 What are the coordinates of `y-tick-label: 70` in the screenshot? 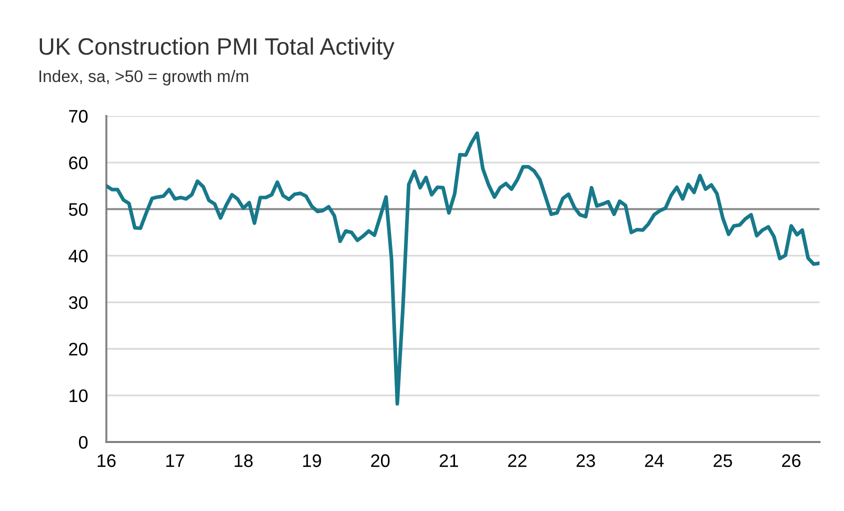 It's located at (78, 116).